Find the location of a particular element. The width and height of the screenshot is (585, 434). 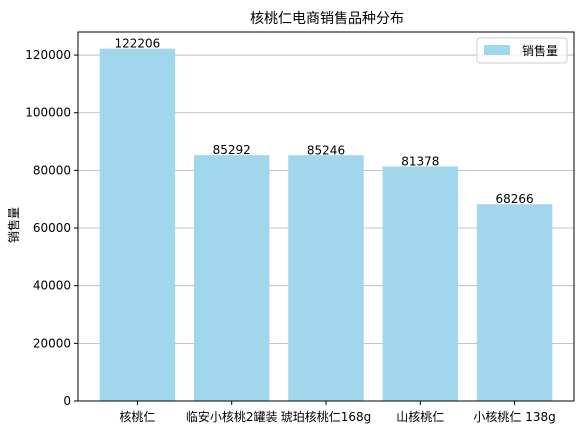

y-tick-label: 20000 is located at coordinates (52, 343).